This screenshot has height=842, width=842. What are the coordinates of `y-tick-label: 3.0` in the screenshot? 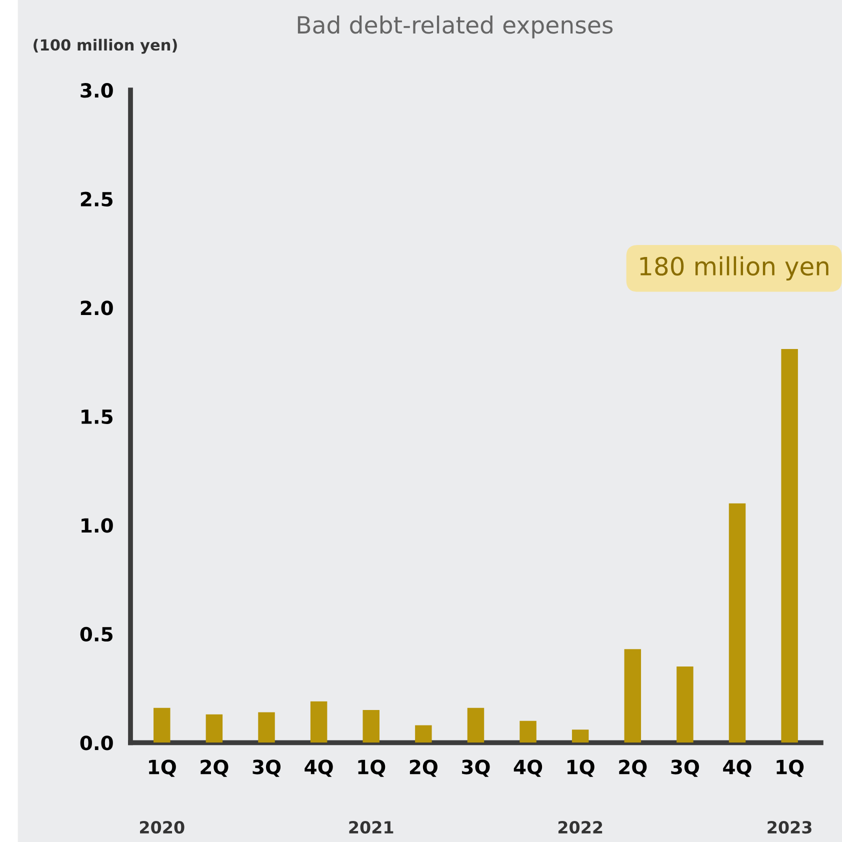 It's located at (96, 90).